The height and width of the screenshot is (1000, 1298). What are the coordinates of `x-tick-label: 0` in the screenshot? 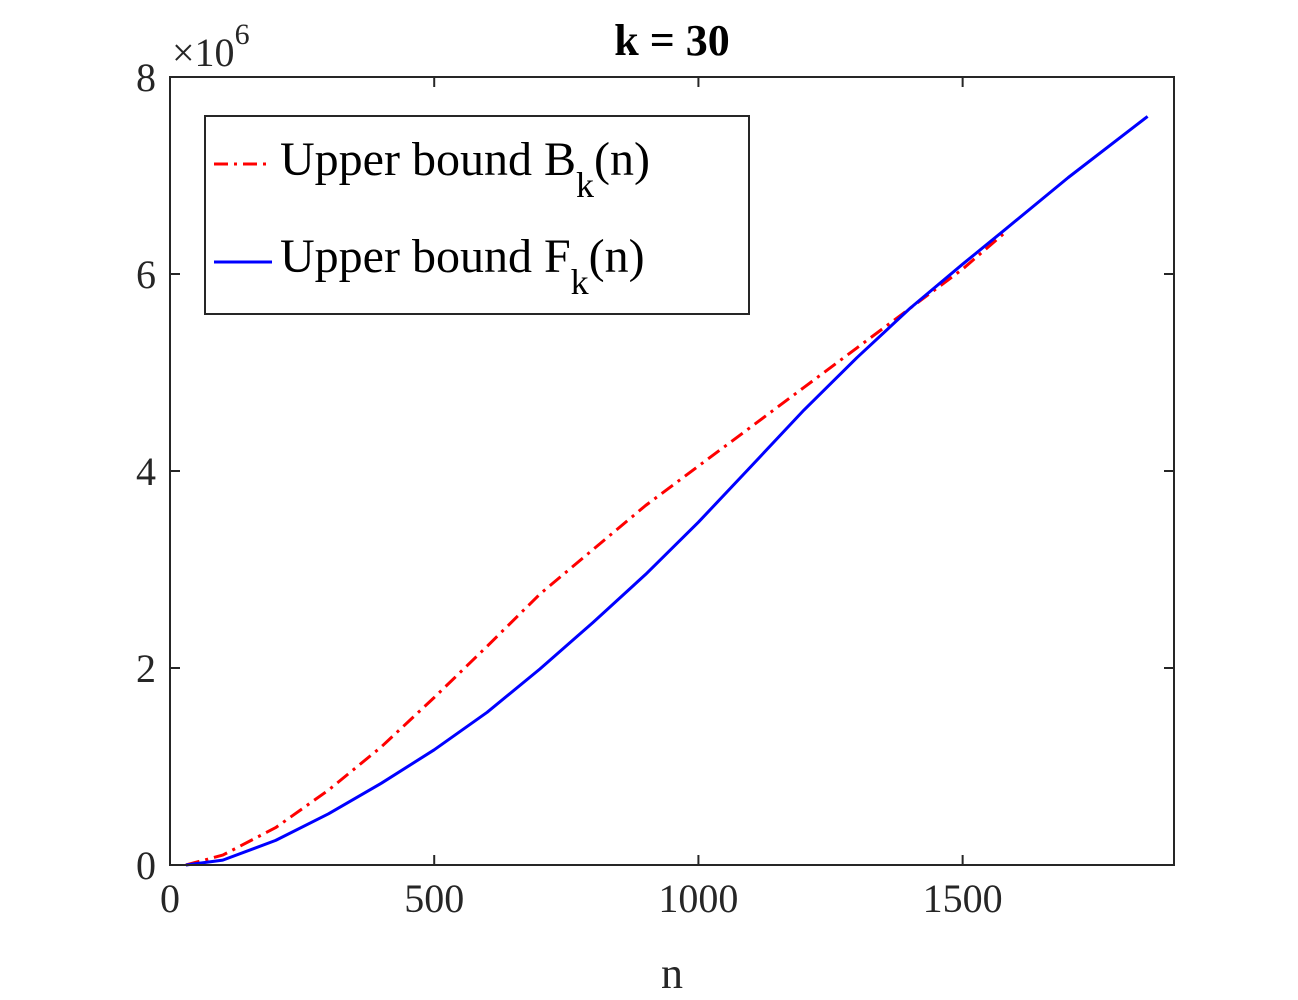 It's located at (170, 898).